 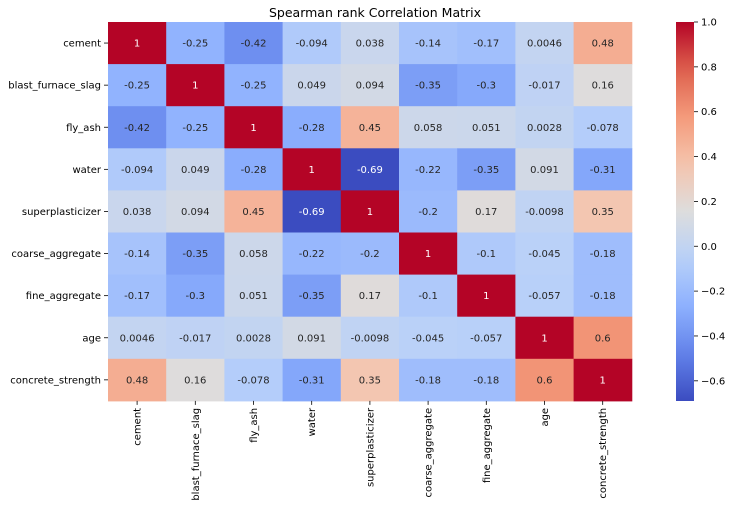 What do you see at coordinates (63, 296) in the screenshot?
I see `y-tick-label: fine_aggregate` at bounding box center [63, 296].